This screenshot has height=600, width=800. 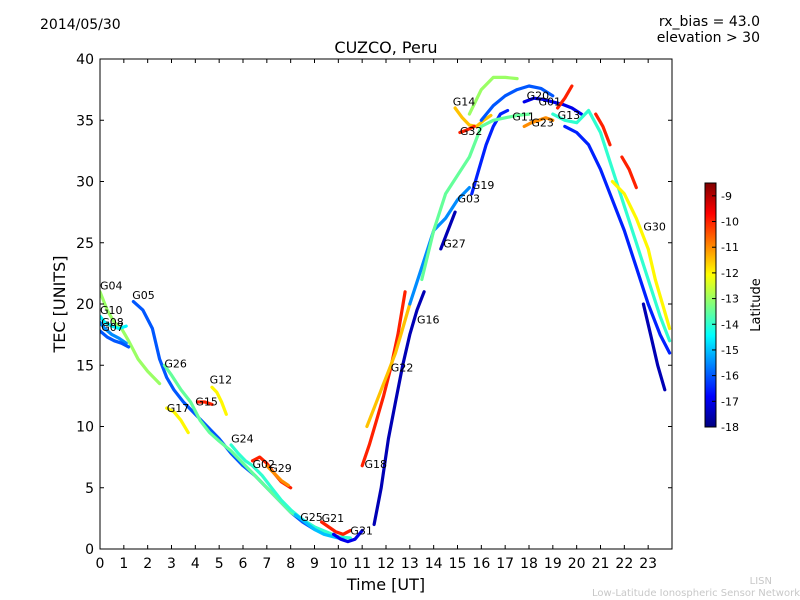 I want to click on satellite-label: G22, so click(x=402, y=367).